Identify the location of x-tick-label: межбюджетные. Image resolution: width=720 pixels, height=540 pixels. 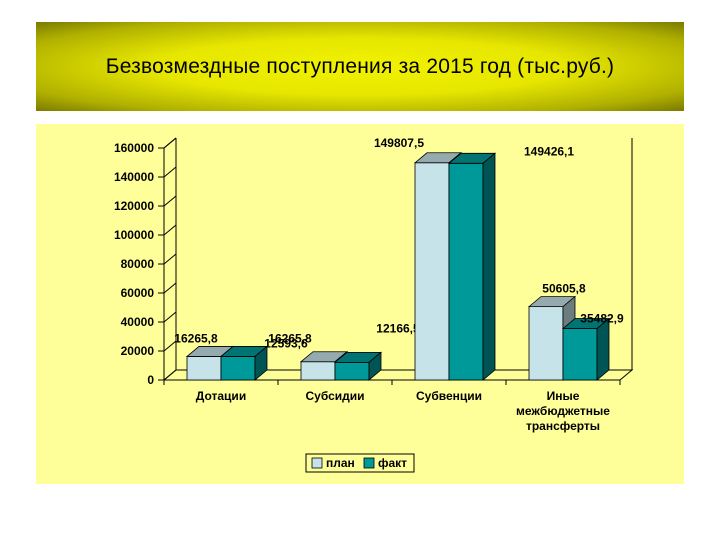
(563, 411).